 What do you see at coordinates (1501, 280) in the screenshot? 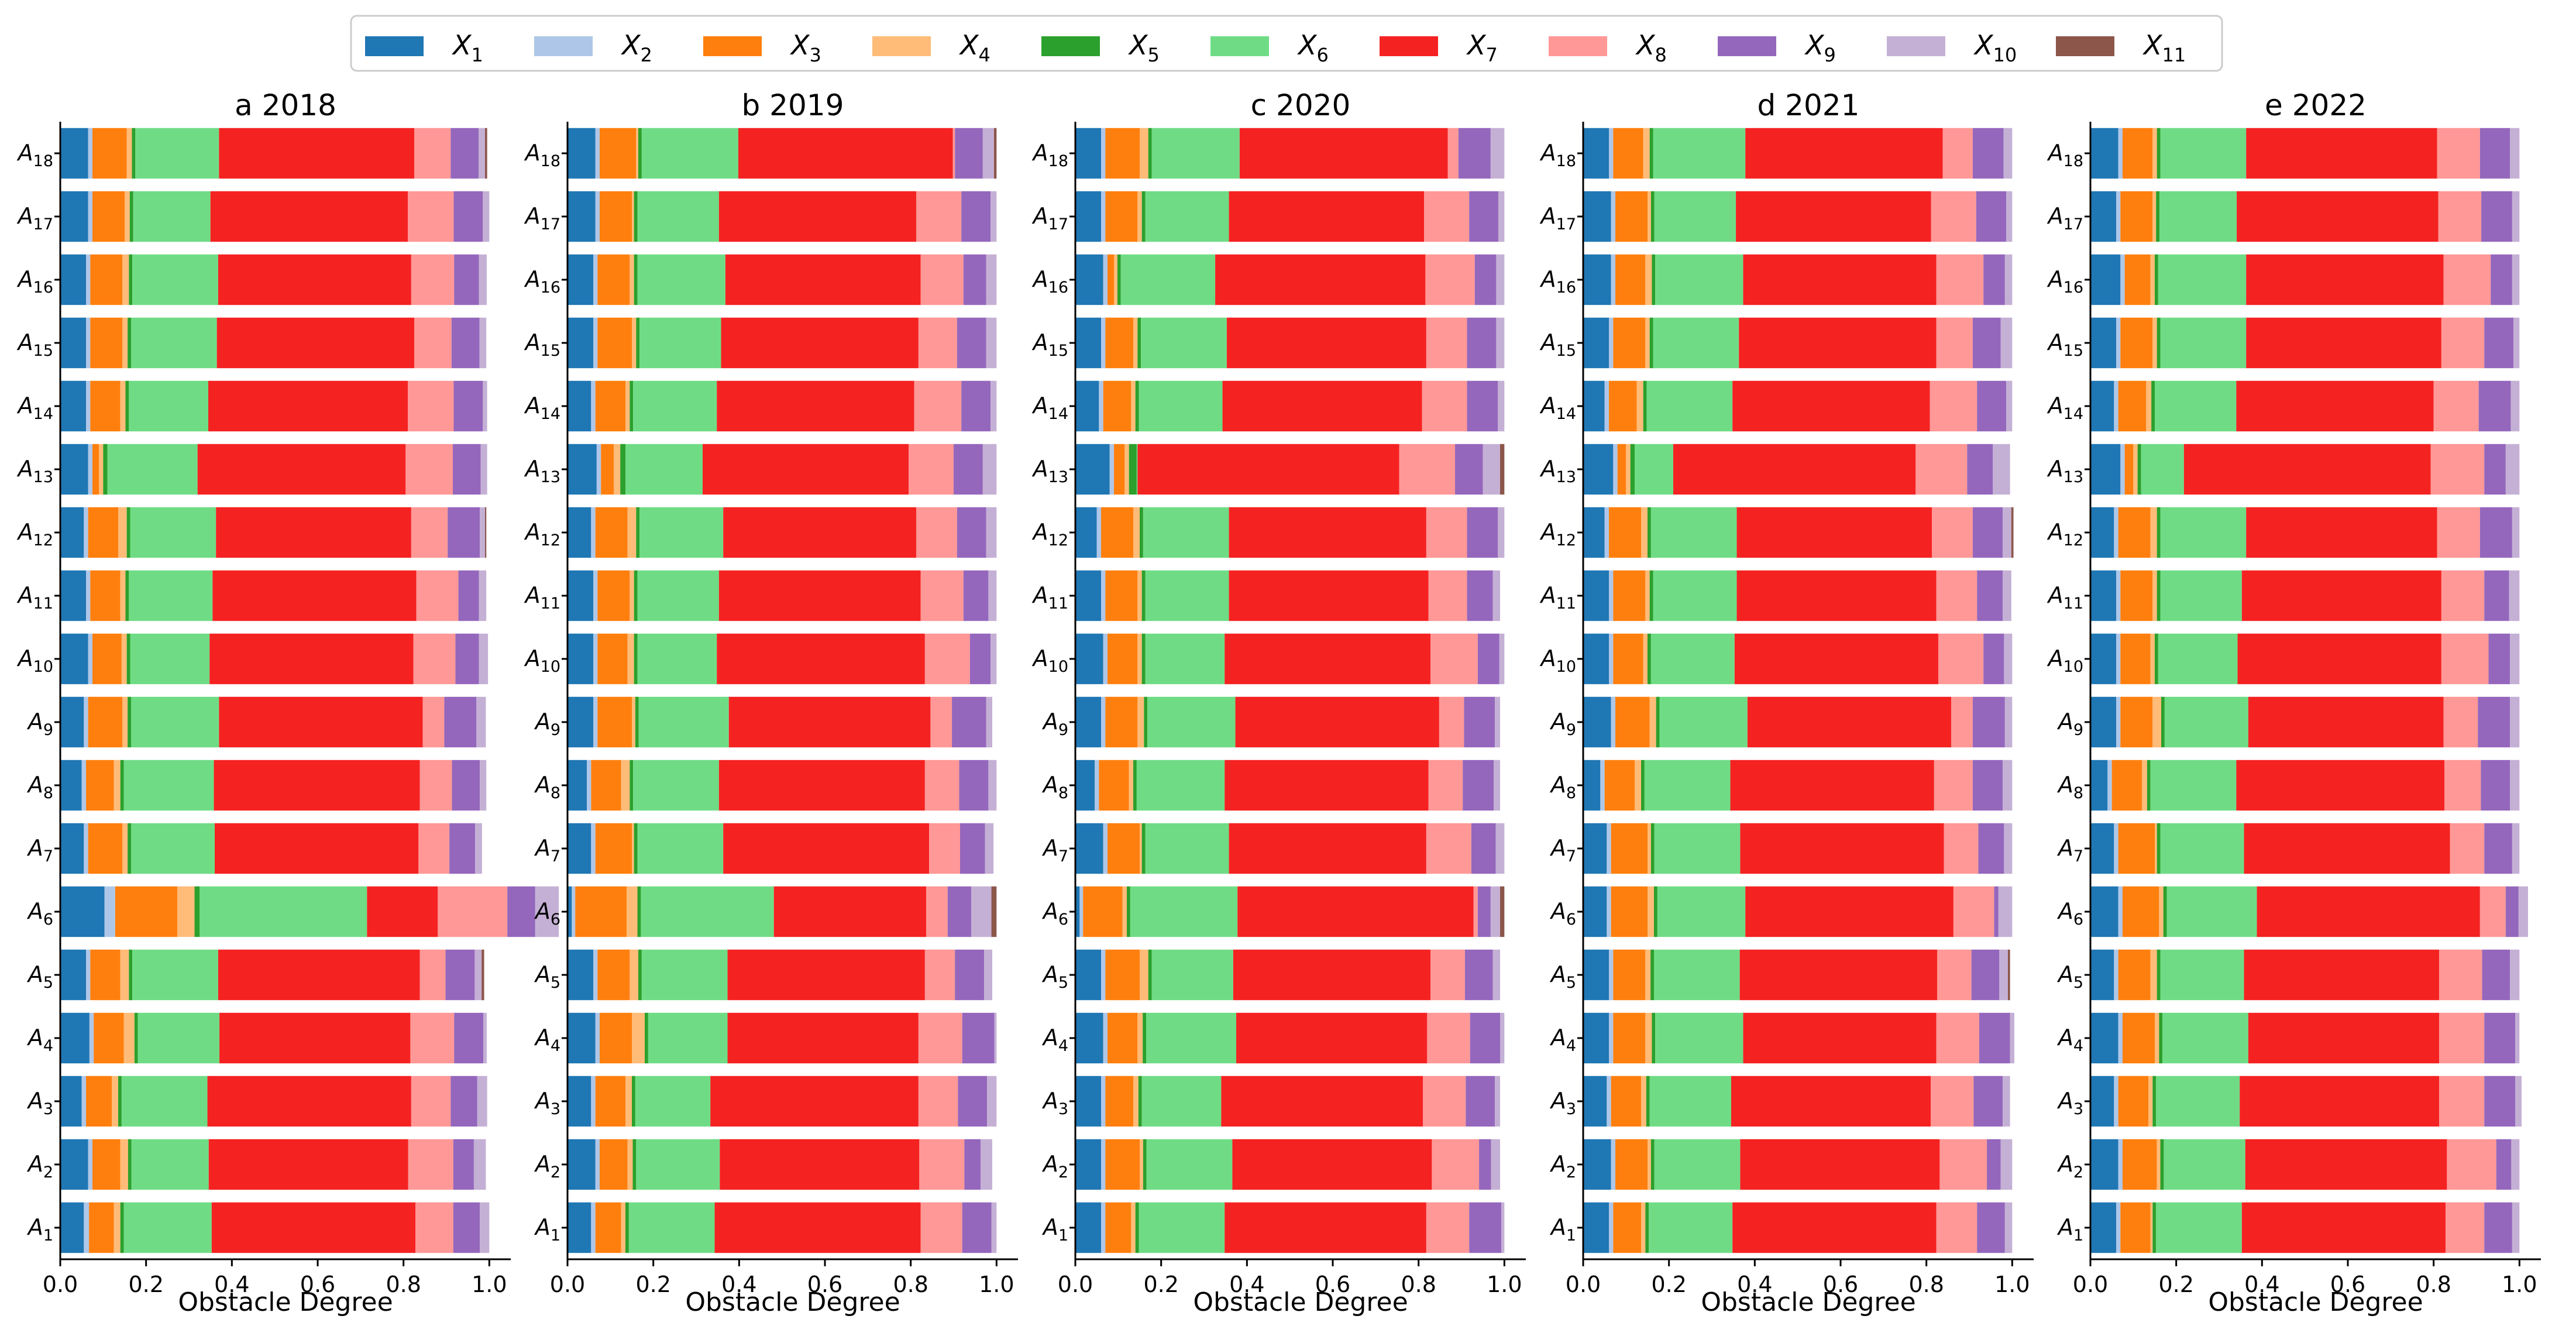
I see `bar-a16-x10` at bounding box center [1501, 280].